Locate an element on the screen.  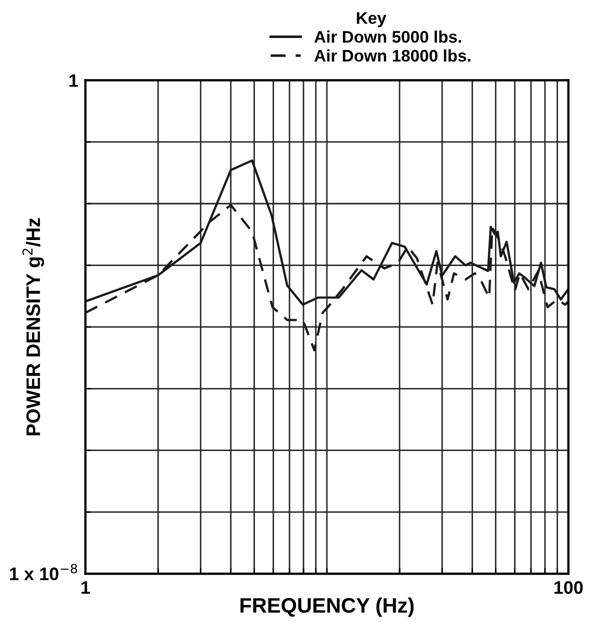
x-tick-label: 100 is located at coordinates (568, 587).